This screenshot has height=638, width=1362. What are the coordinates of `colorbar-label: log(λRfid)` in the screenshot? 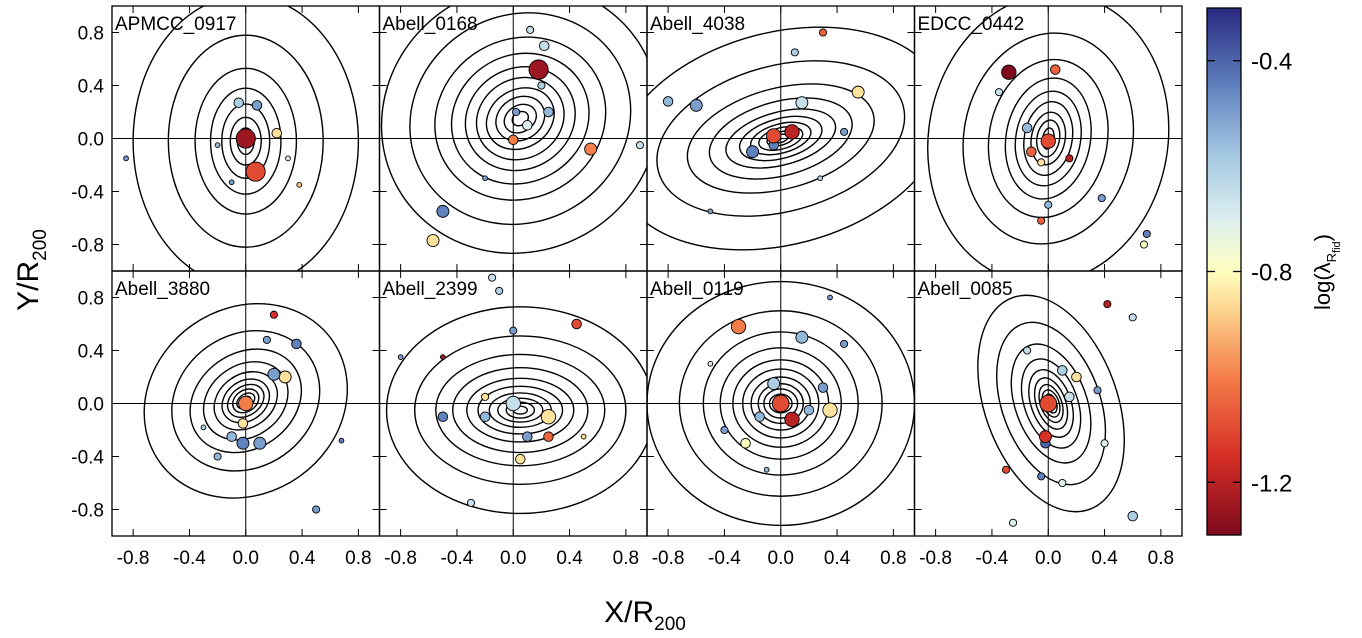 It's located at (1326, 272).